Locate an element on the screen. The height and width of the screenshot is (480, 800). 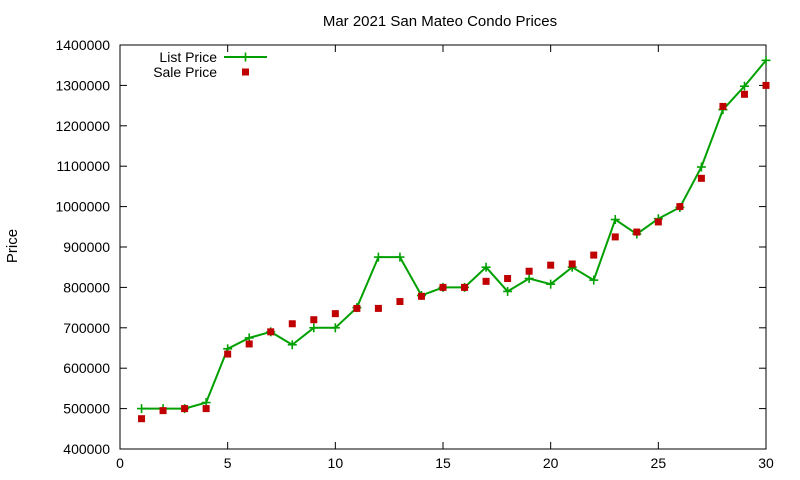
x-tick-label: 5 is located at coordinates (228, 463).